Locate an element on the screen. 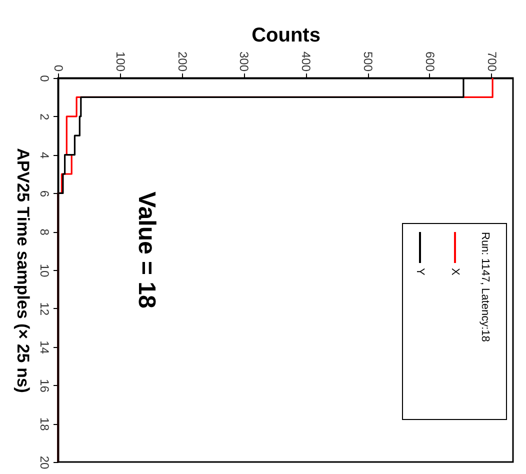 This screenshot has width=526, height=474. text: Y is located at coordinates (420, 272).